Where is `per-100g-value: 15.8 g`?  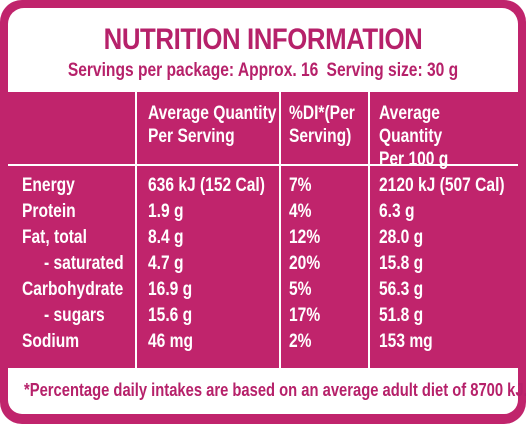 per-100g-value: 15.8 g is located at coordinates (401, 263).